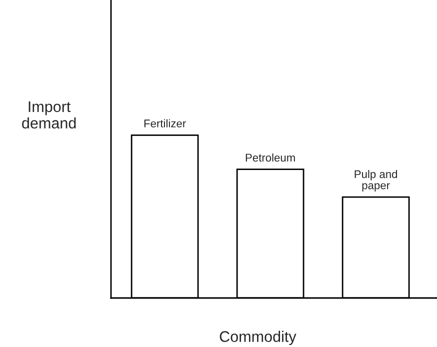 The image size is (437, 347). What do you see at coordinates (270, 157) in the screenshot?
I see `x-tick-label: Petroleum` at bounding box center [270, 157].